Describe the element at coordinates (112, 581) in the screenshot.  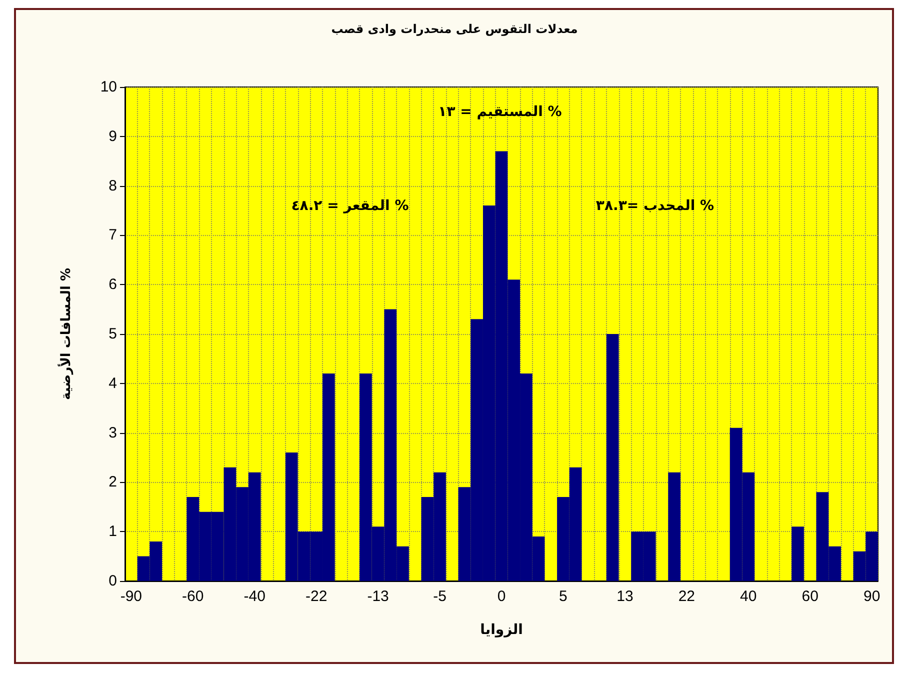
I see `y-tick-label: 0` at that location.